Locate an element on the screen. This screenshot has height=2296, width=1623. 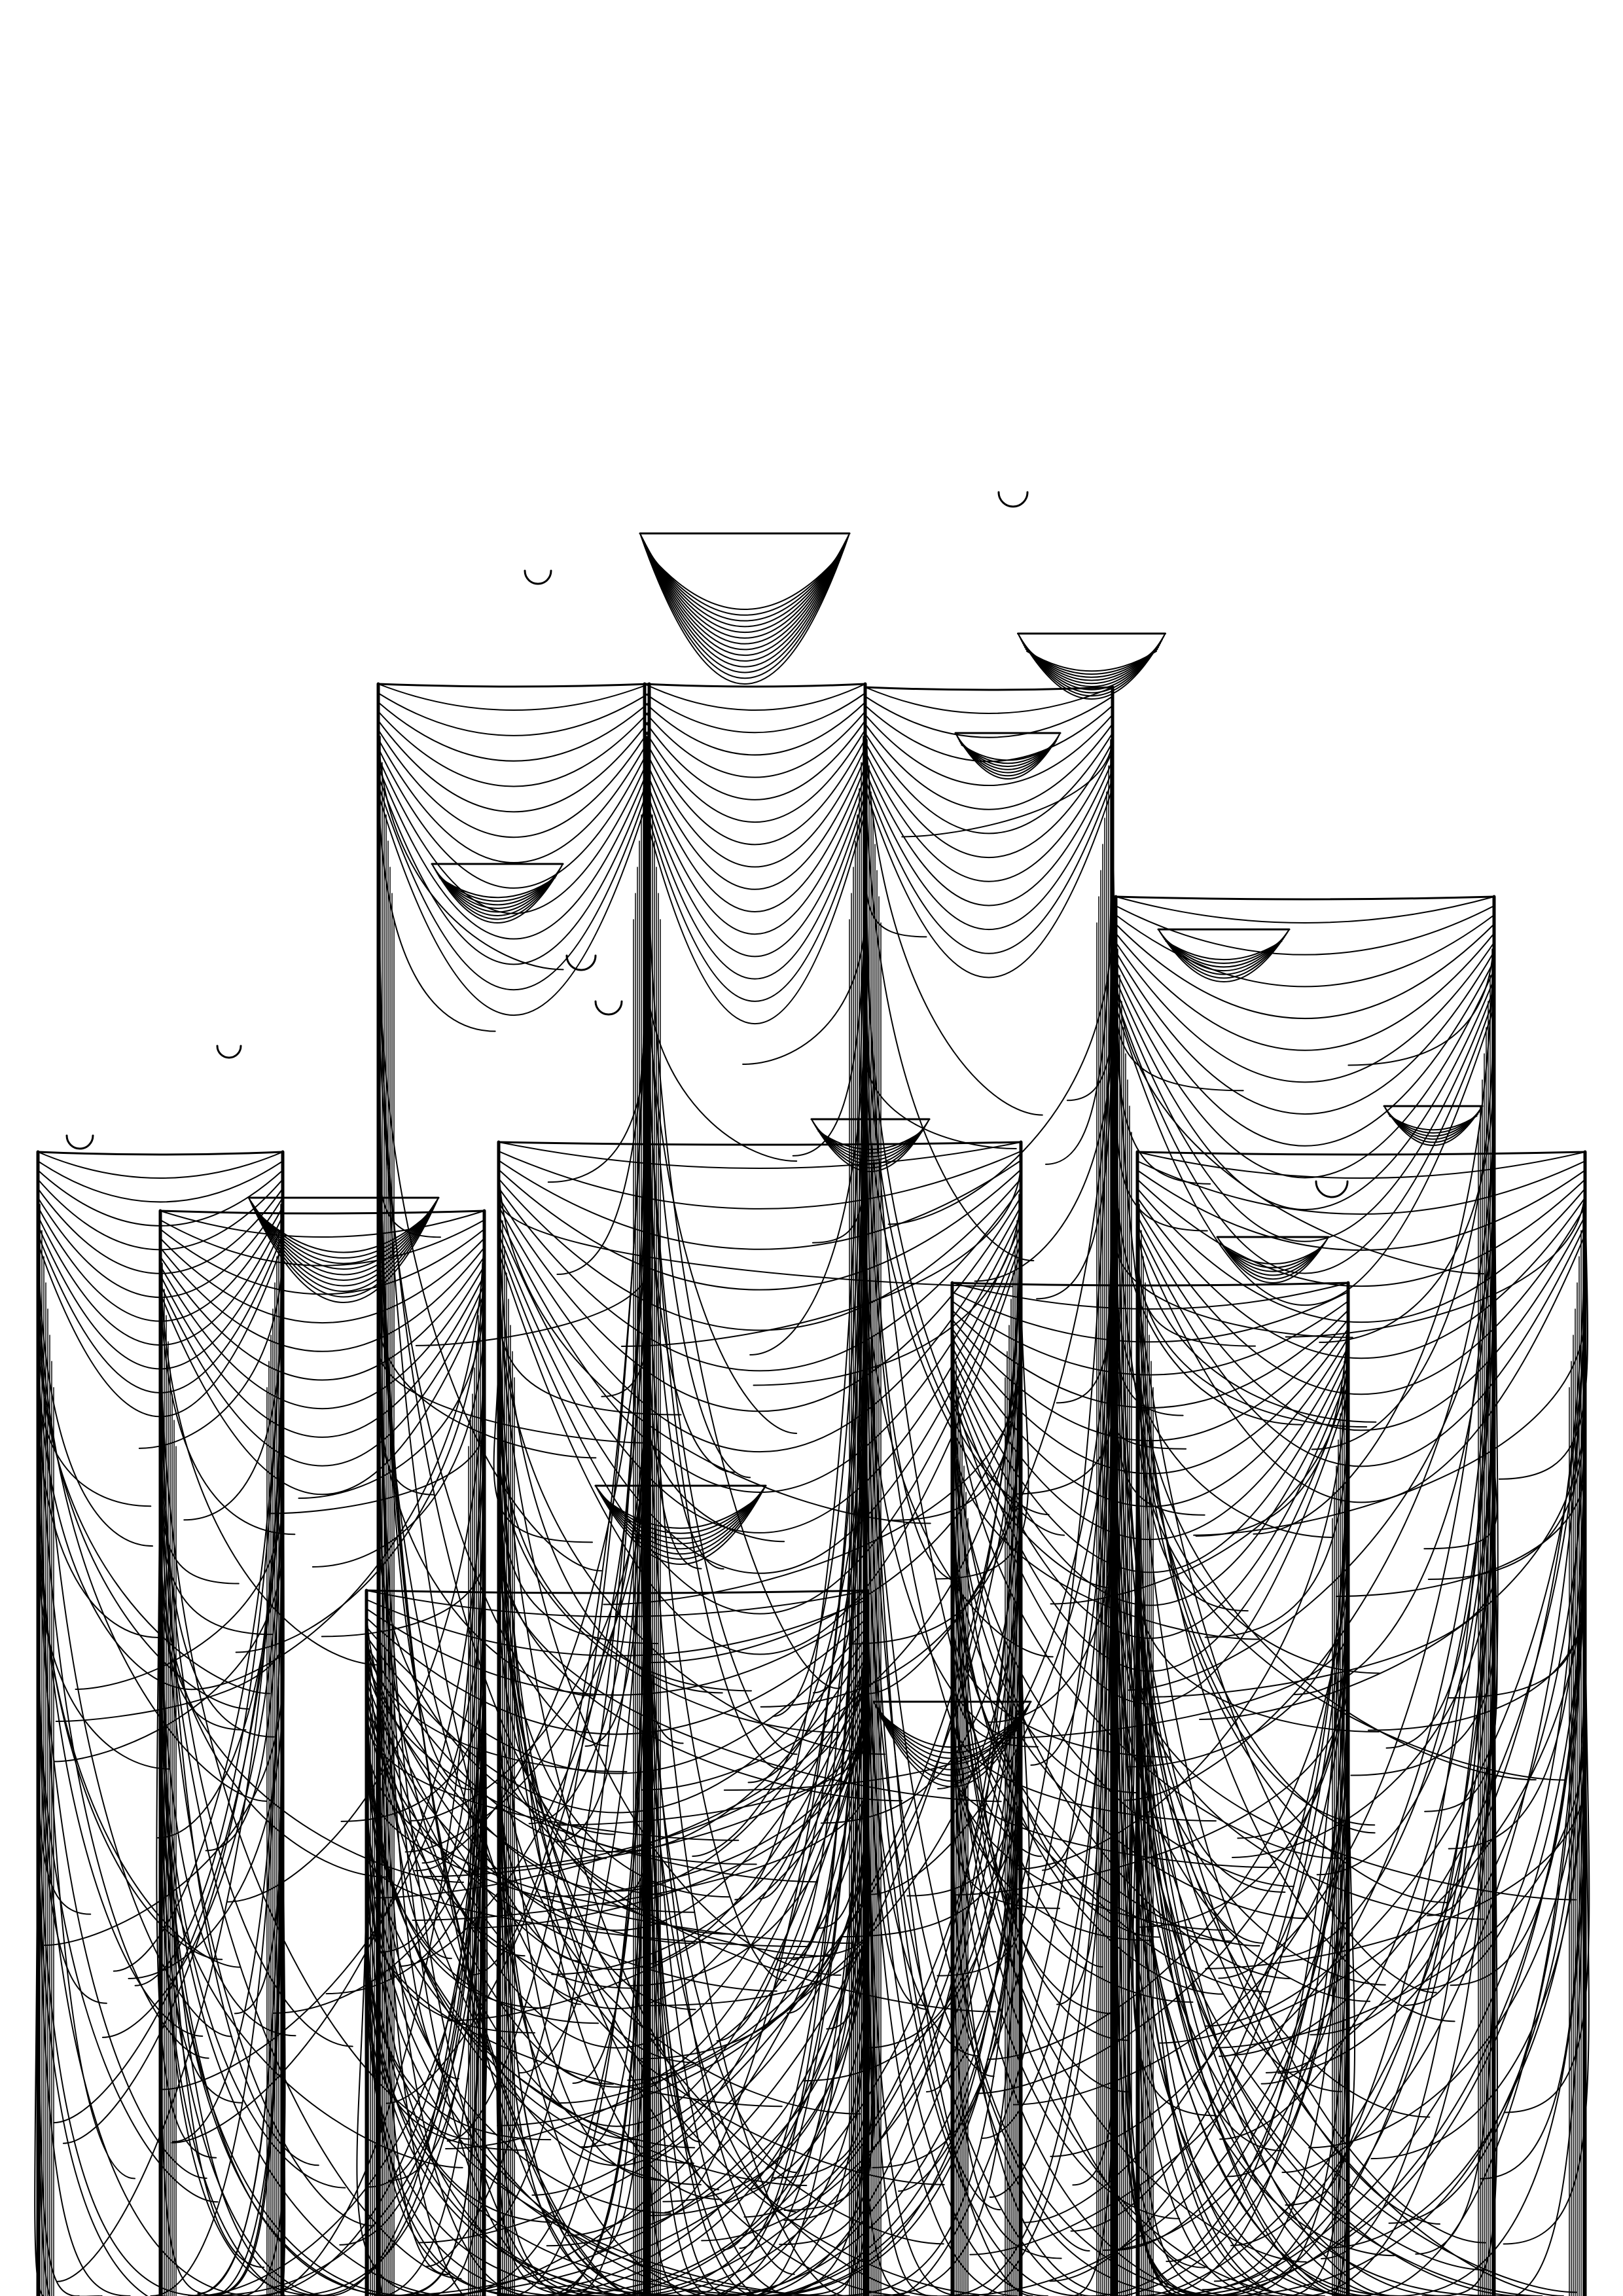
tower-rim is located at coordinates (1361, 1153).